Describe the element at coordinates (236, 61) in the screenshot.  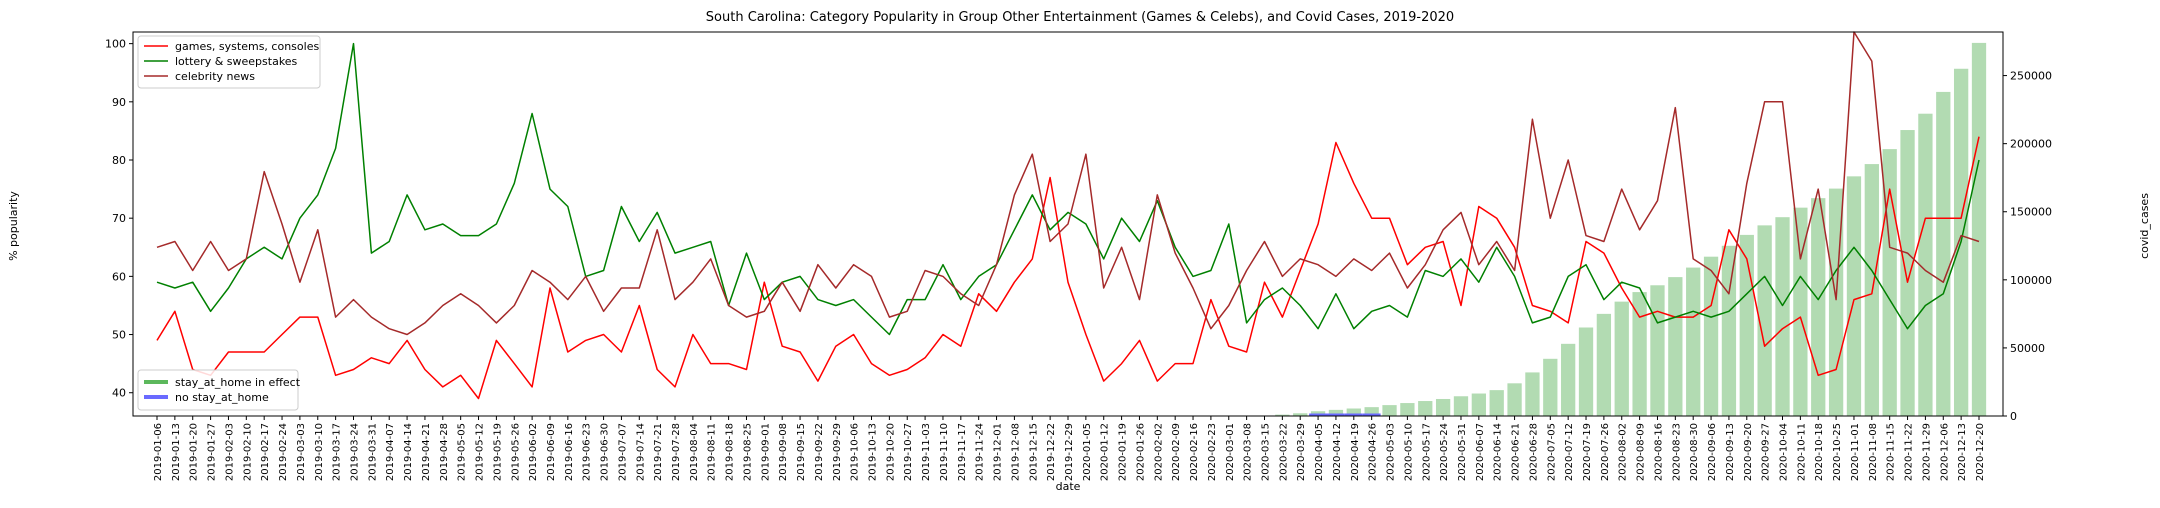
I see `legend-label: lottery & sweepstakes` at that location.